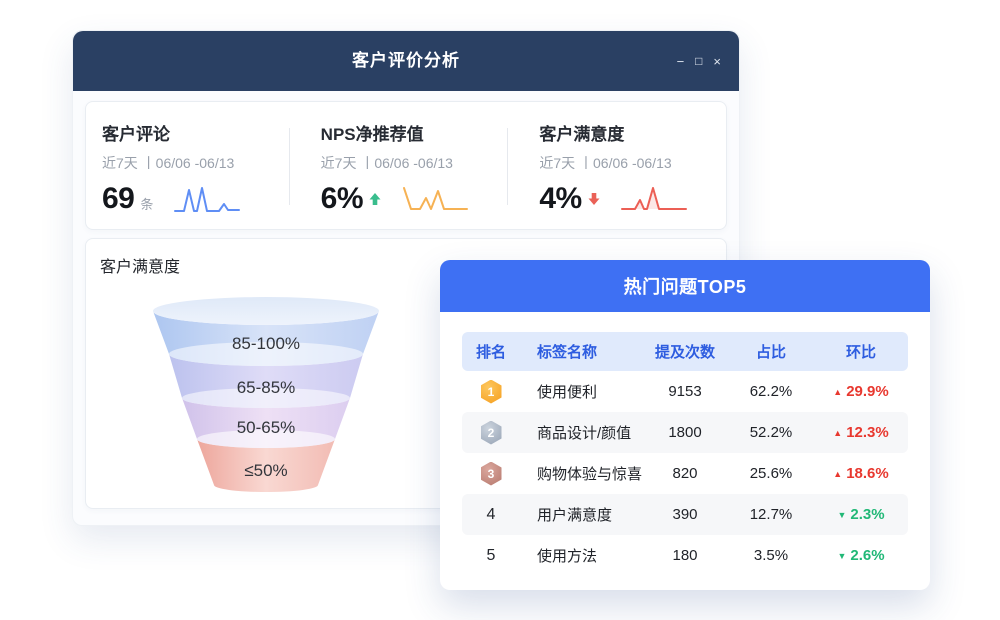  I want to click on row-change: ▲ 29.9%, so click(861, 391).